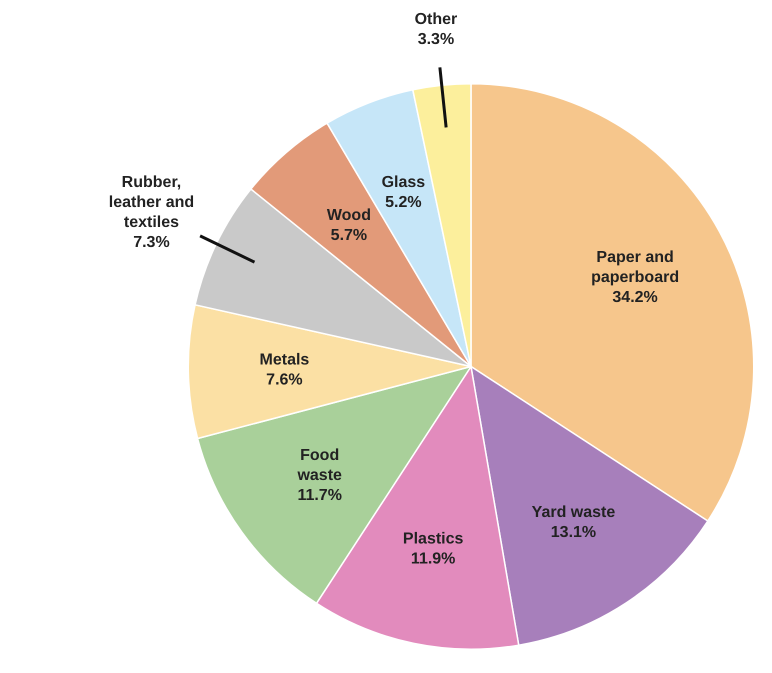 The width and height of the screenshot is (772, 673). I want to click on slice-label: Food waste, so click(319, 465).